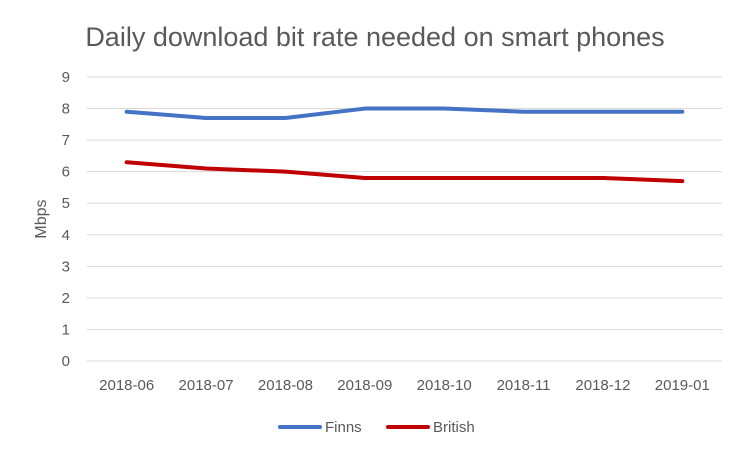 The width and height of the screenshot is (750, 461). Describe the element at coordinates (377, 427) in the screenshot. I see `legend: Finns British` at that location.